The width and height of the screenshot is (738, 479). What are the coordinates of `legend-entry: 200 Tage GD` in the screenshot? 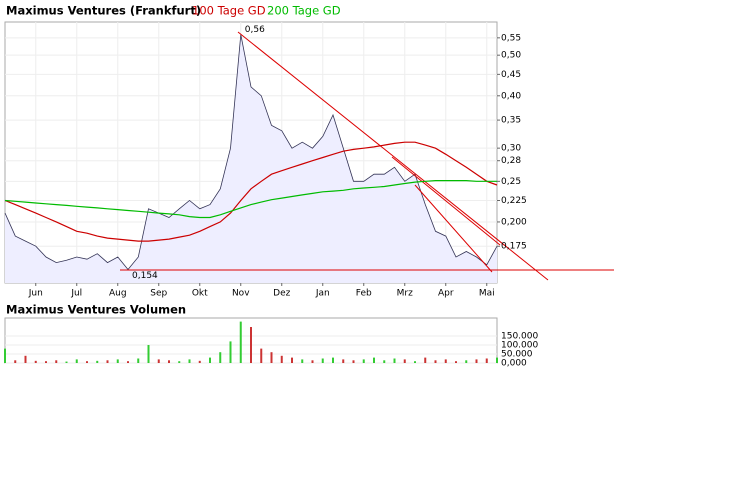 It's located at (304, 11).